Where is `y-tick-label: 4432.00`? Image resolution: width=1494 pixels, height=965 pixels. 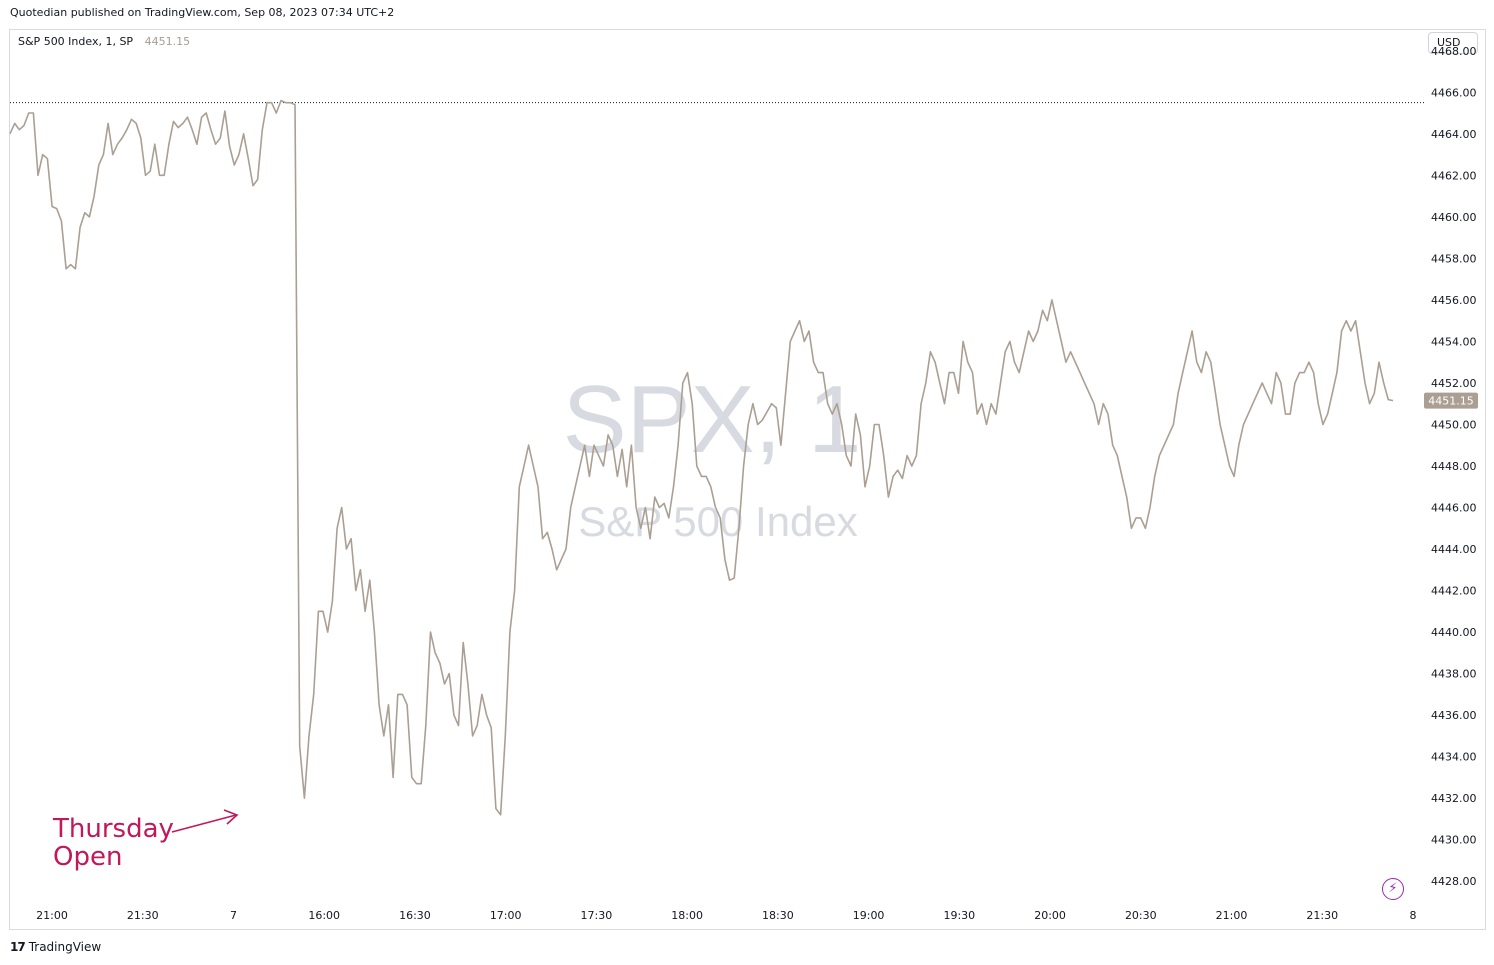
y-tick-label: 4432.00 is located at coordinates (1454, 798).